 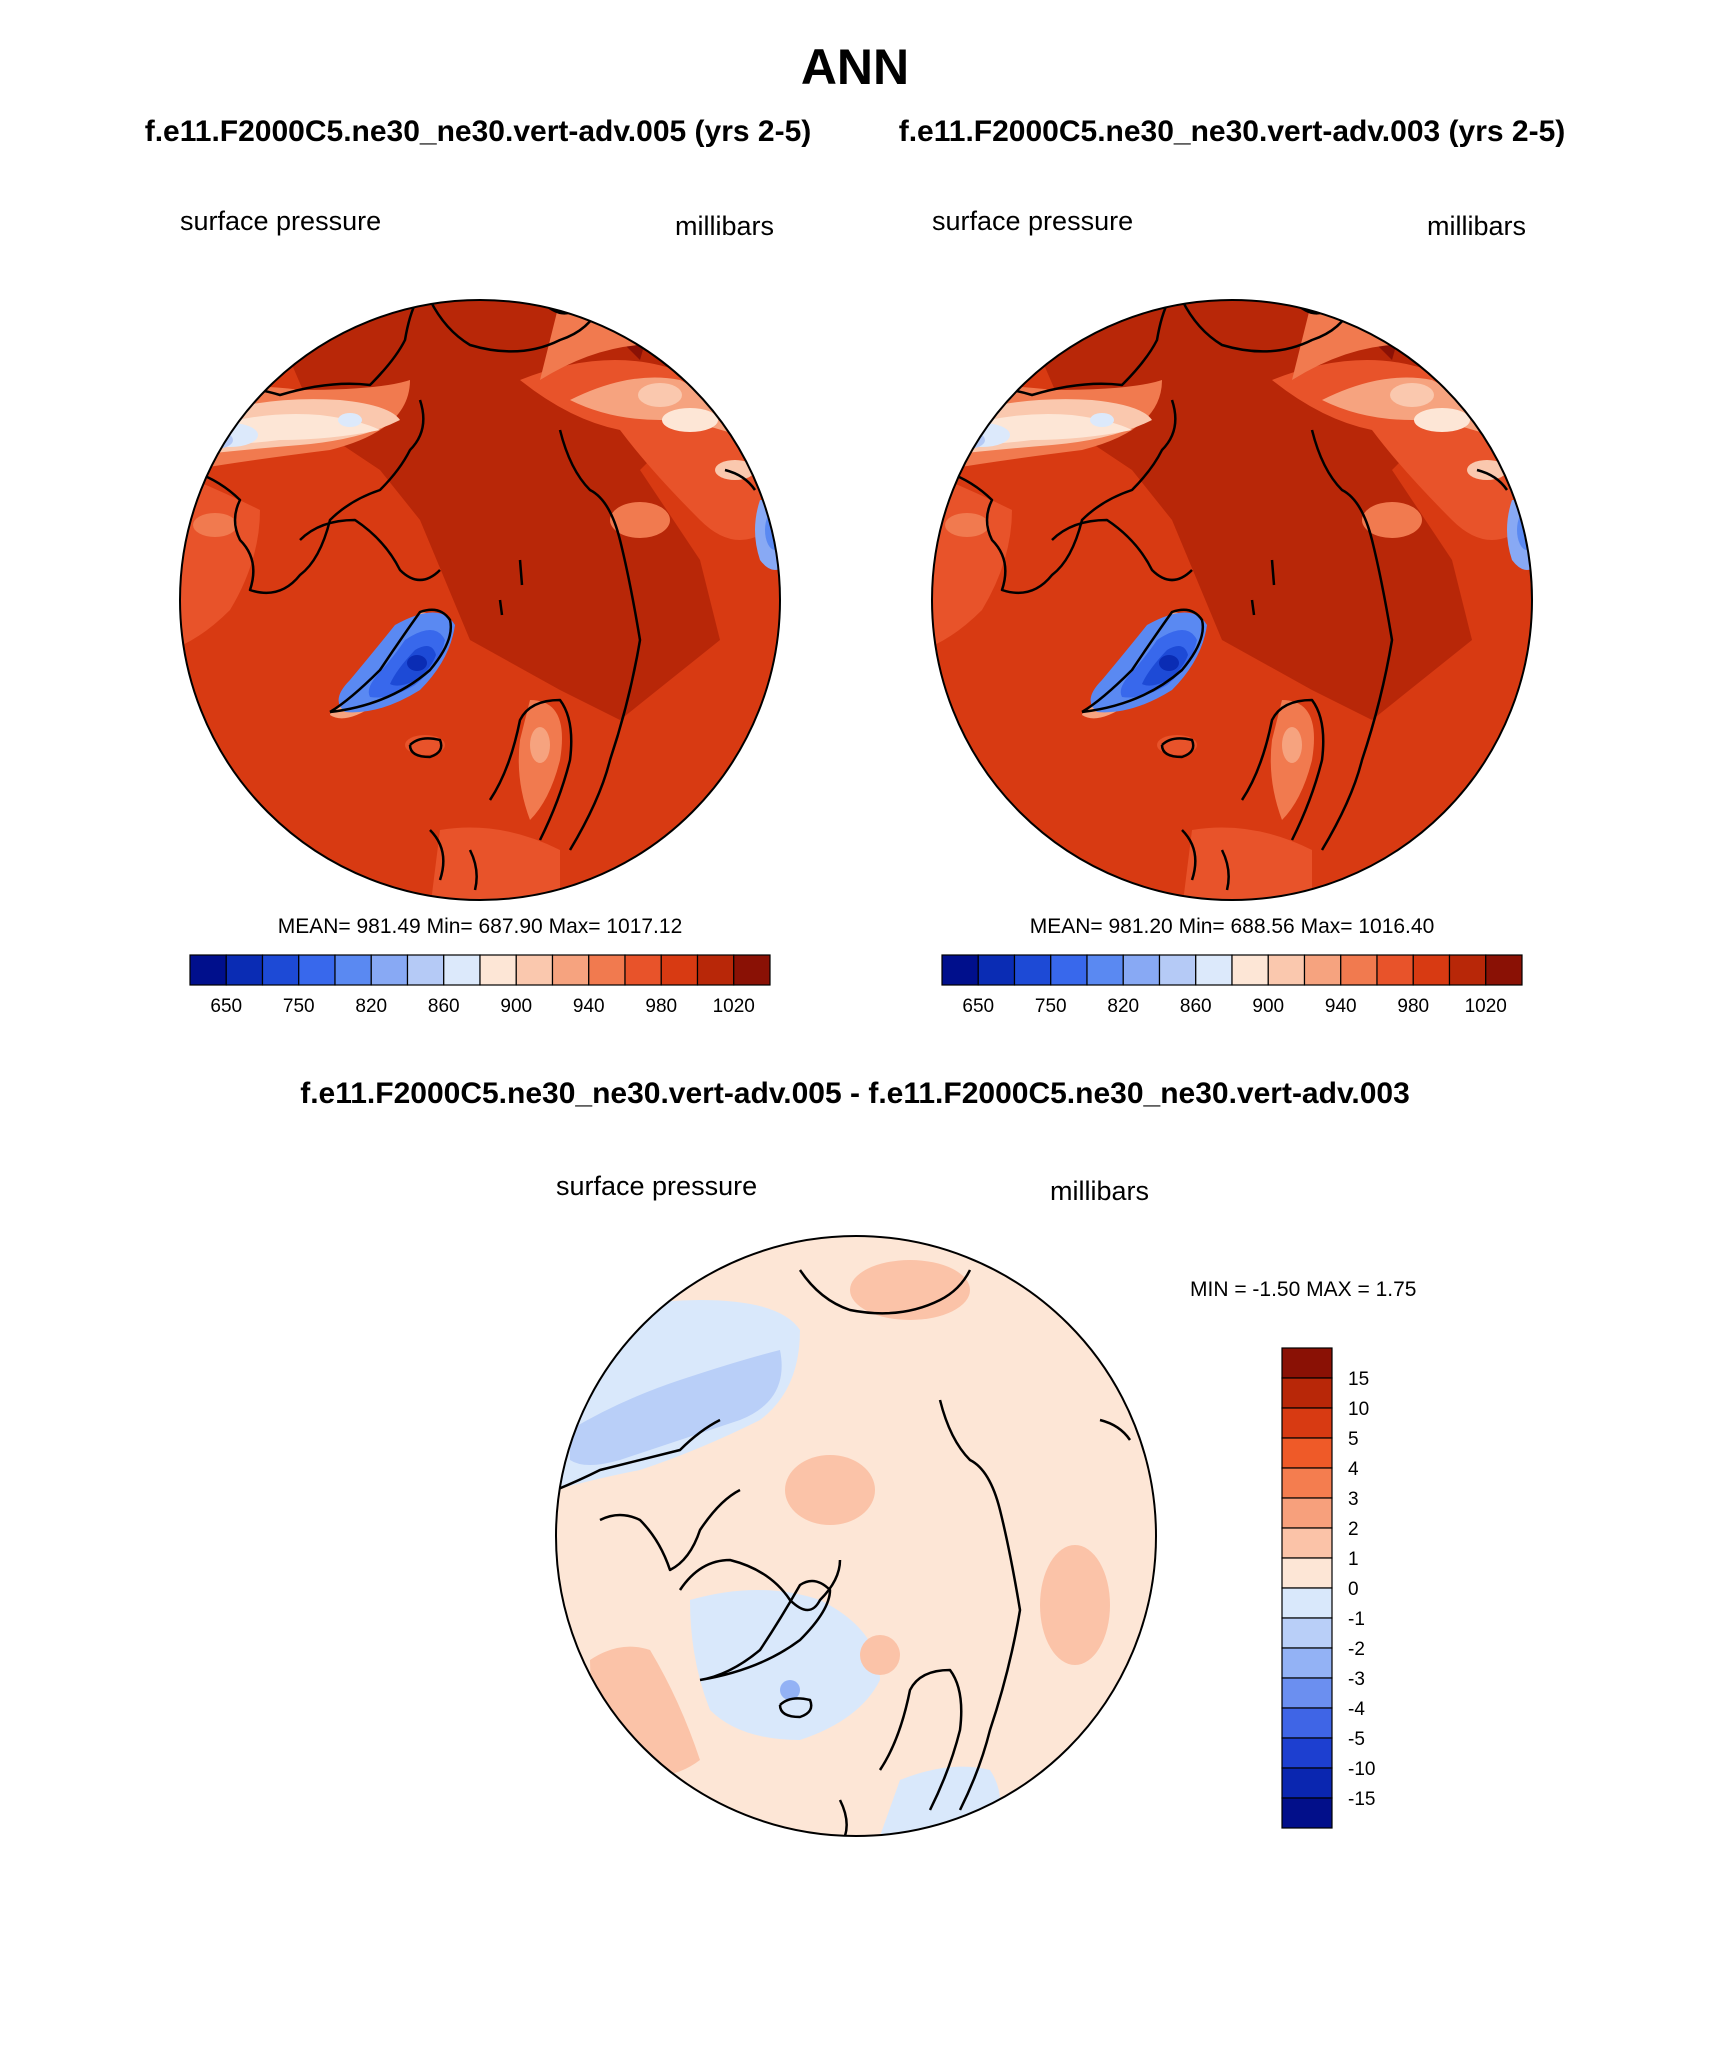 I want to click on colorbar-left: 650 750 820 860 900 940 980 1020, so click(x=480, y=985).